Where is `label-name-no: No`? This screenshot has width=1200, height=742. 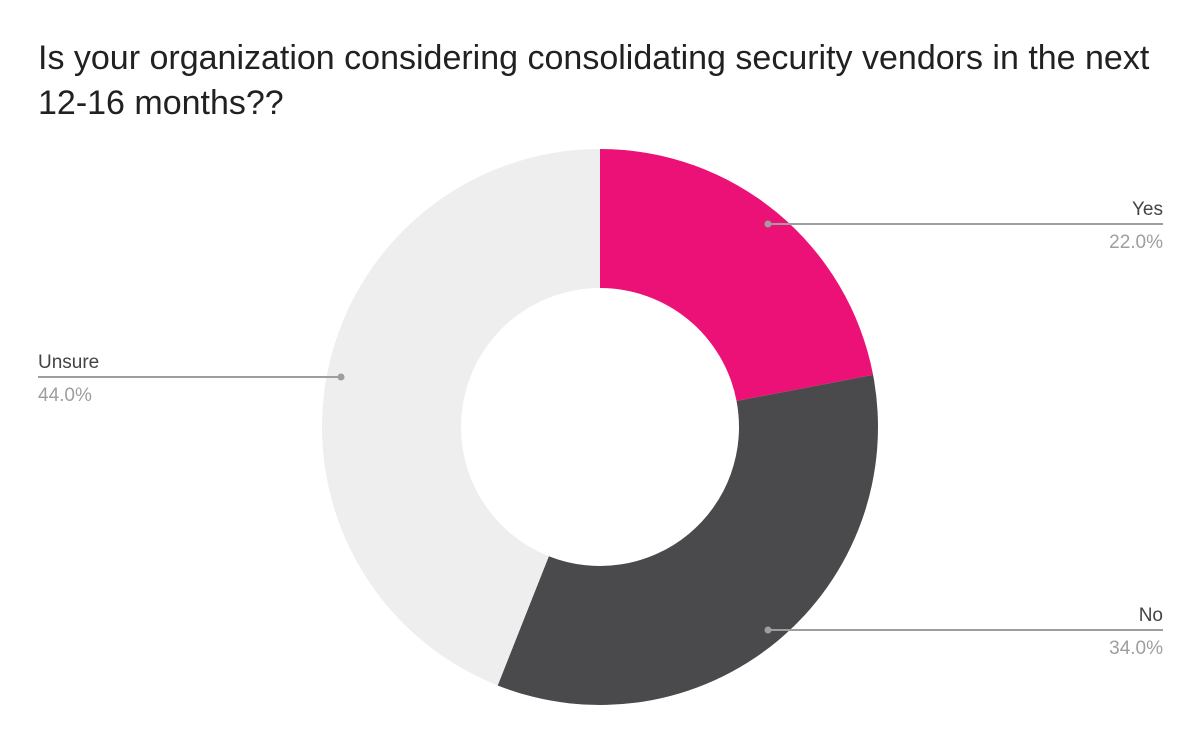 label-name-no: No is located at coordinates (1151, 615).